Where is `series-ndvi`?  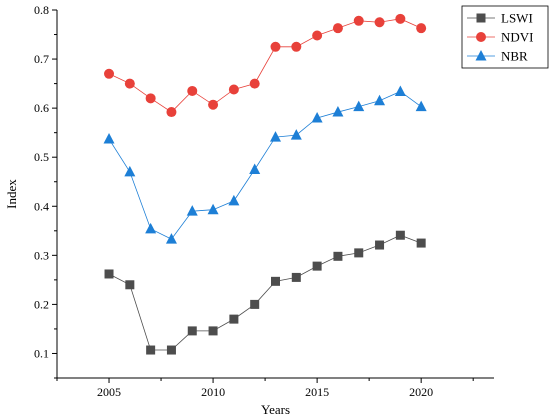 series-ndvi is located at coordinates (265, 65).